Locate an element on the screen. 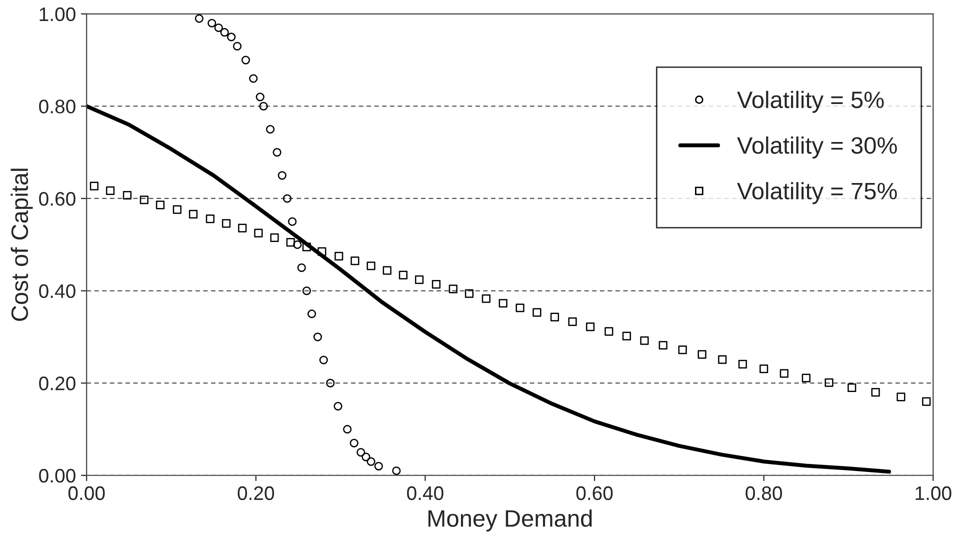 The height and width of the screenshot is (556, 962). legend-label: Volatility = 75% is located at coordinates (817, 193).